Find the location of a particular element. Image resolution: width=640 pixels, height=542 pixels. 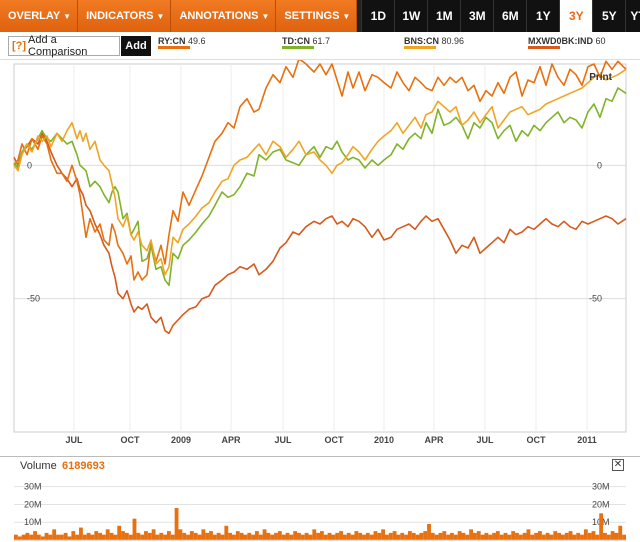

add-comparison-input: [?] Add a Comparison is located at coordinates (64, 46).